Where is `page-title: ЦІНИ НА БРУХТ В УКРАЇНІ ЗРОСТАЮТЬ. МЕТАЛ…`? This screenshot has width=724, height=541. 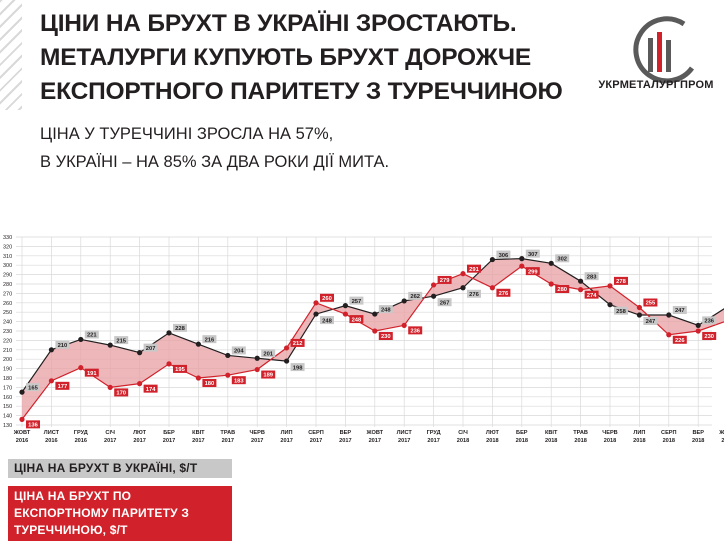
page-title: ЦІНИ НА БРУХТ В УКРАЇНІ ЗРОСТАЮТЬ. МЕТАЛ… is located at coordinates (320, 58).